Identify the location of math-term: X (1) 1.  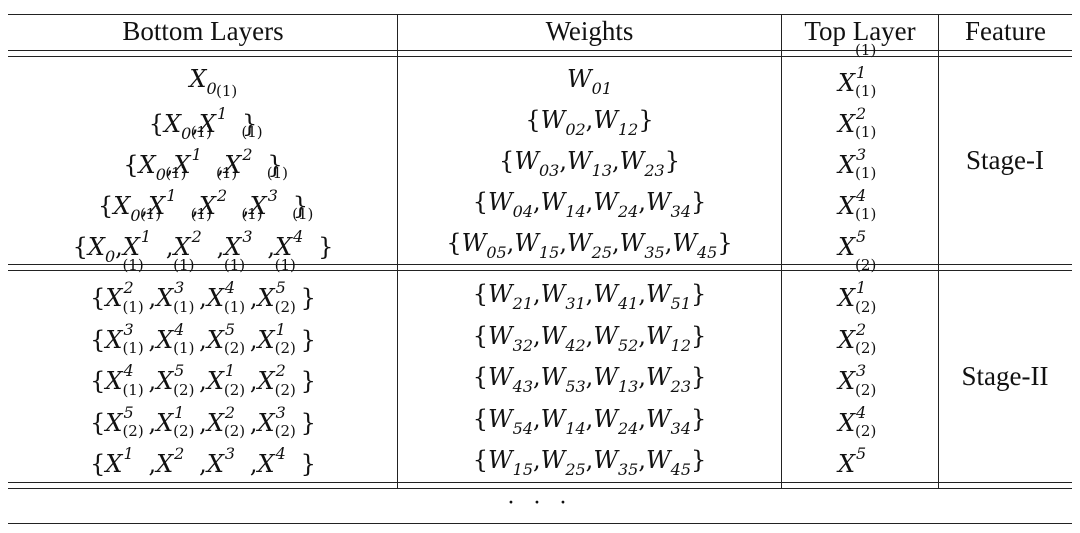
(169, 192).